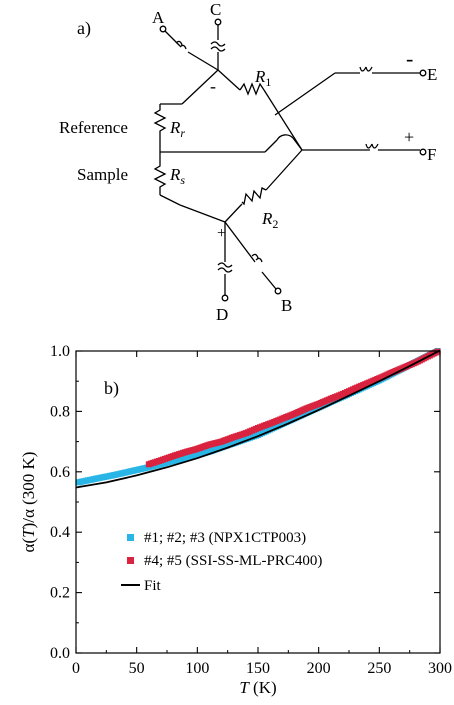 This screenshot has width=454, height=705. What do you see at coordinates (177, 176) in the screenshot?
I see `rs-label: Rs` at bounding box center [177, 176].